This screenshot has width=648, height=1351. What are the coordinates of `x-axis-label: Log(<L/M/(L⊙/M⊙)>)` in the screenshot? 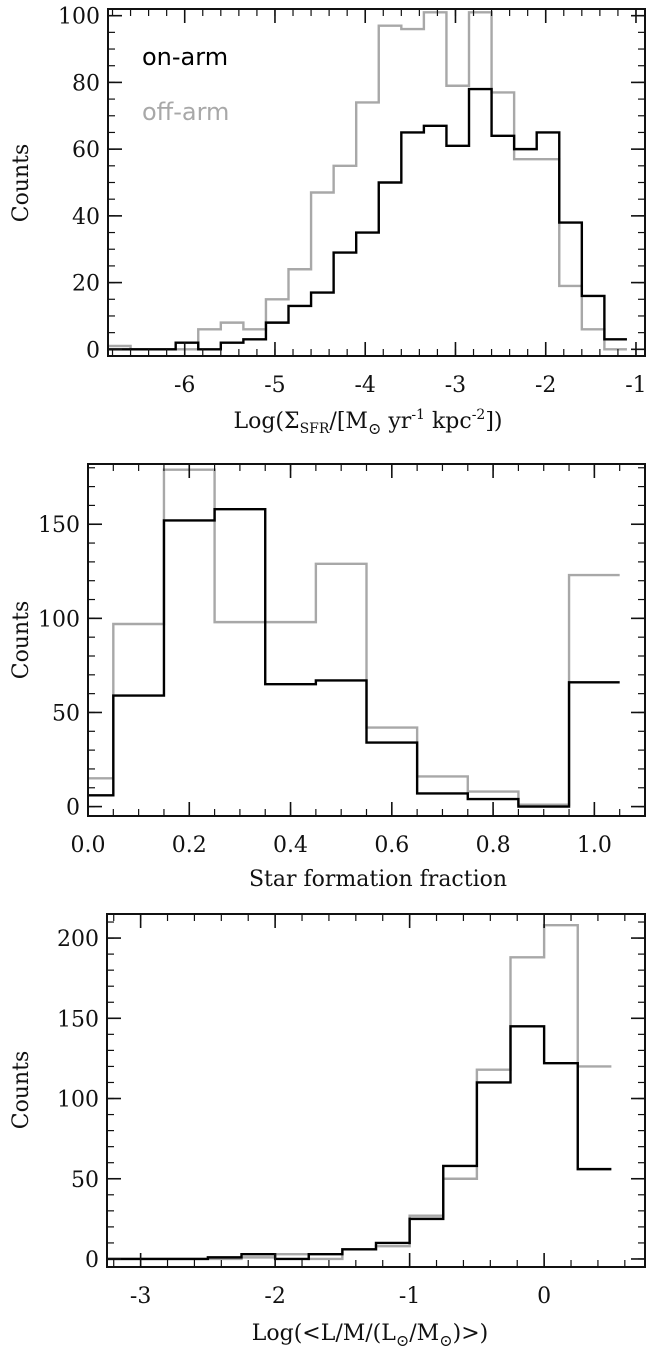 It's located at (370, 1335).